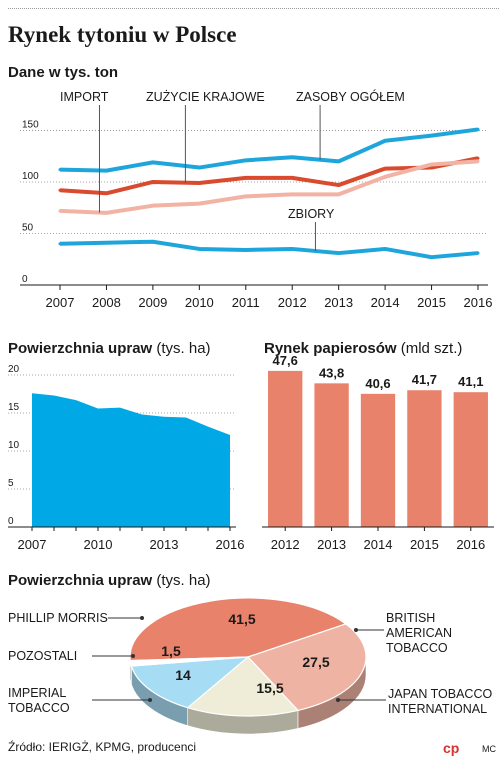 This screenshot has width=499, height=760. I want to click on pie-value-label: 15,5, so click(269, 688).